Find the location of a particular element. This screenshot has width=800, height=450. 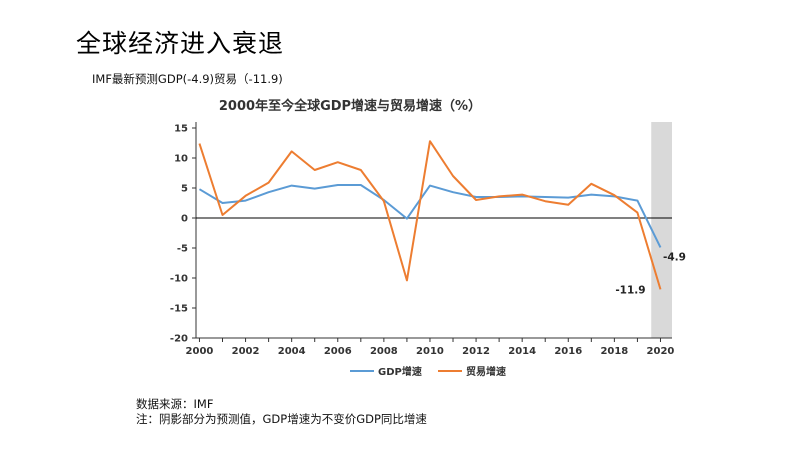

x-tick-label: 2004 is located at coordinates (292, 351).